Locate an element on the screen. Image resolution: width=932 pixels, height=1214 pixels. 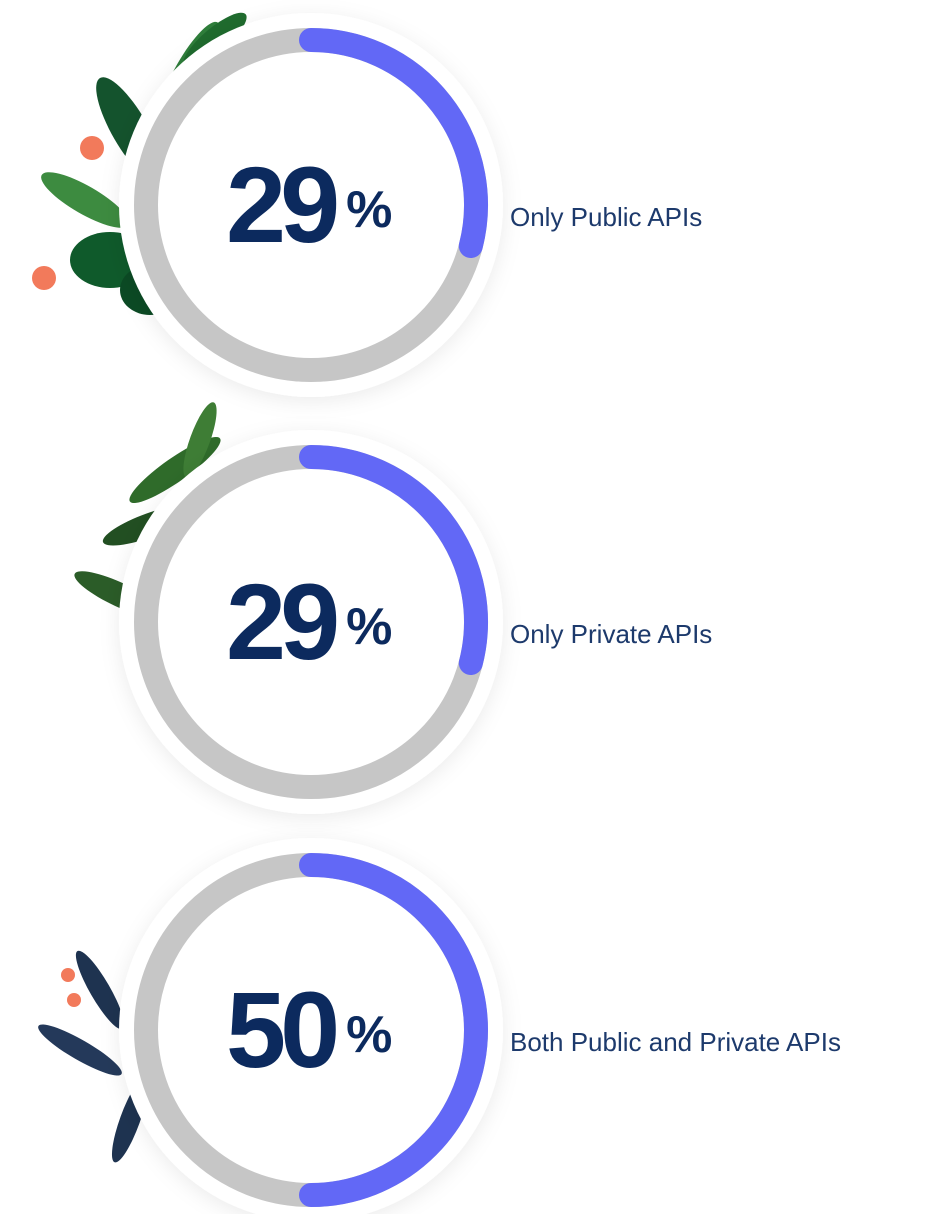
category-label: Both Public and Private APIs is located at coordinates (675, 1042).